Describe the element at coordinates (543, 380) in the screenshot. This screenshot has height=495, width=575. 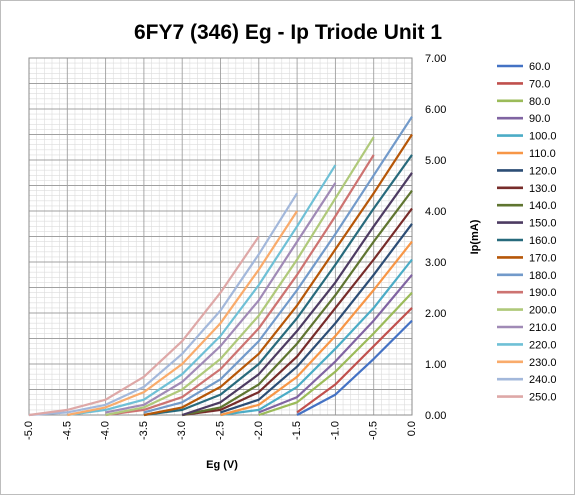
I see `legend-label: 240.0` at that location.